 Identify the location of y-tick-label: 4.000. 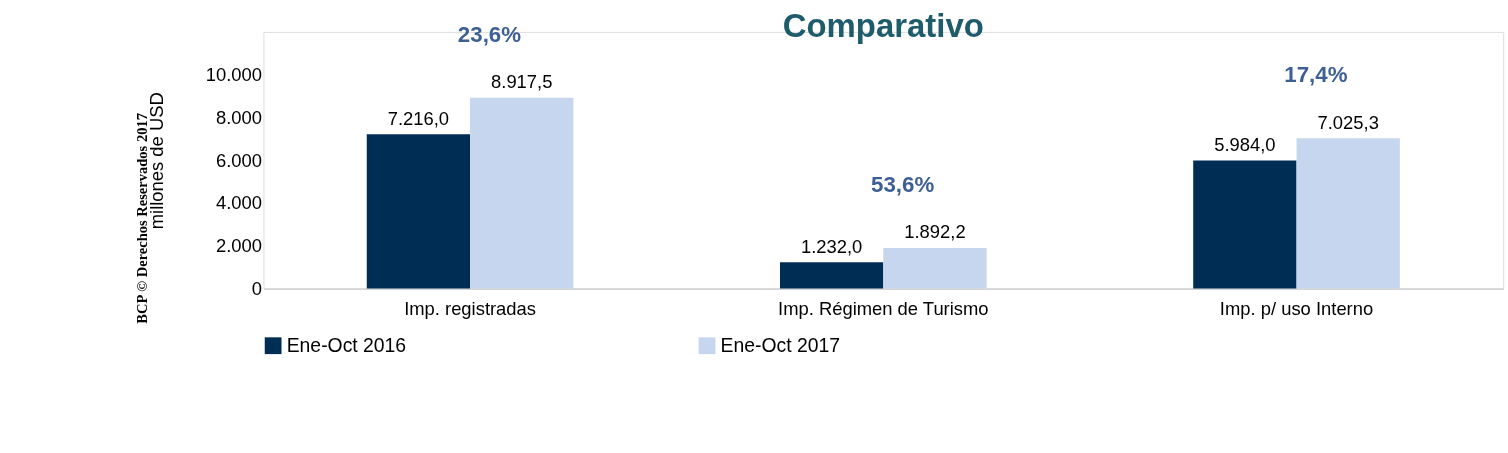
(238, 203).